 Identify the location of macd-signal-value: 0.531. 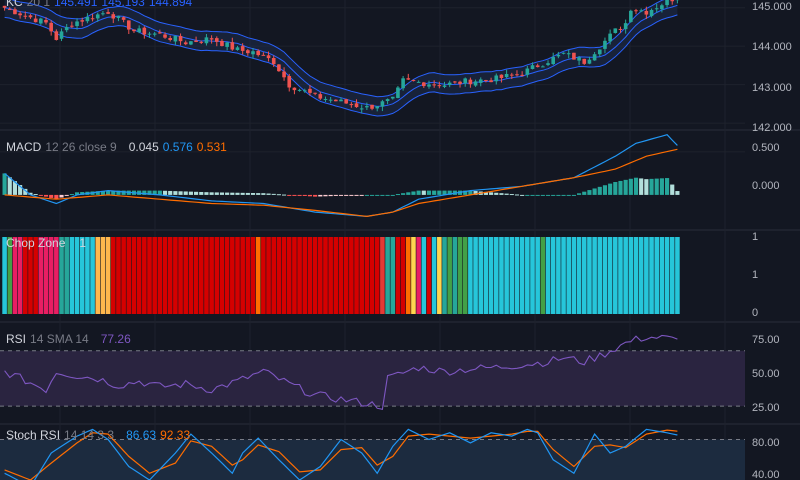
(211, 147).